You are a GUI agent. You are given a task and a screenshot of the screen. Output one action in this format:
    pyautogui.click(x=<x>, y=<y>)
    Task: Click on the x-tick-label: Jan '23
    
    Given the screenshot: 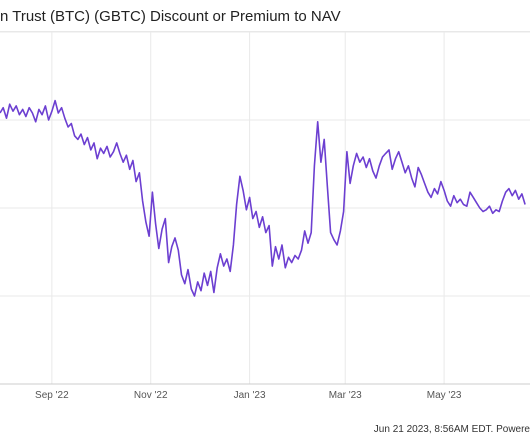 What is the action you would take?
    pyautogui.click(x=250, y=395)
    